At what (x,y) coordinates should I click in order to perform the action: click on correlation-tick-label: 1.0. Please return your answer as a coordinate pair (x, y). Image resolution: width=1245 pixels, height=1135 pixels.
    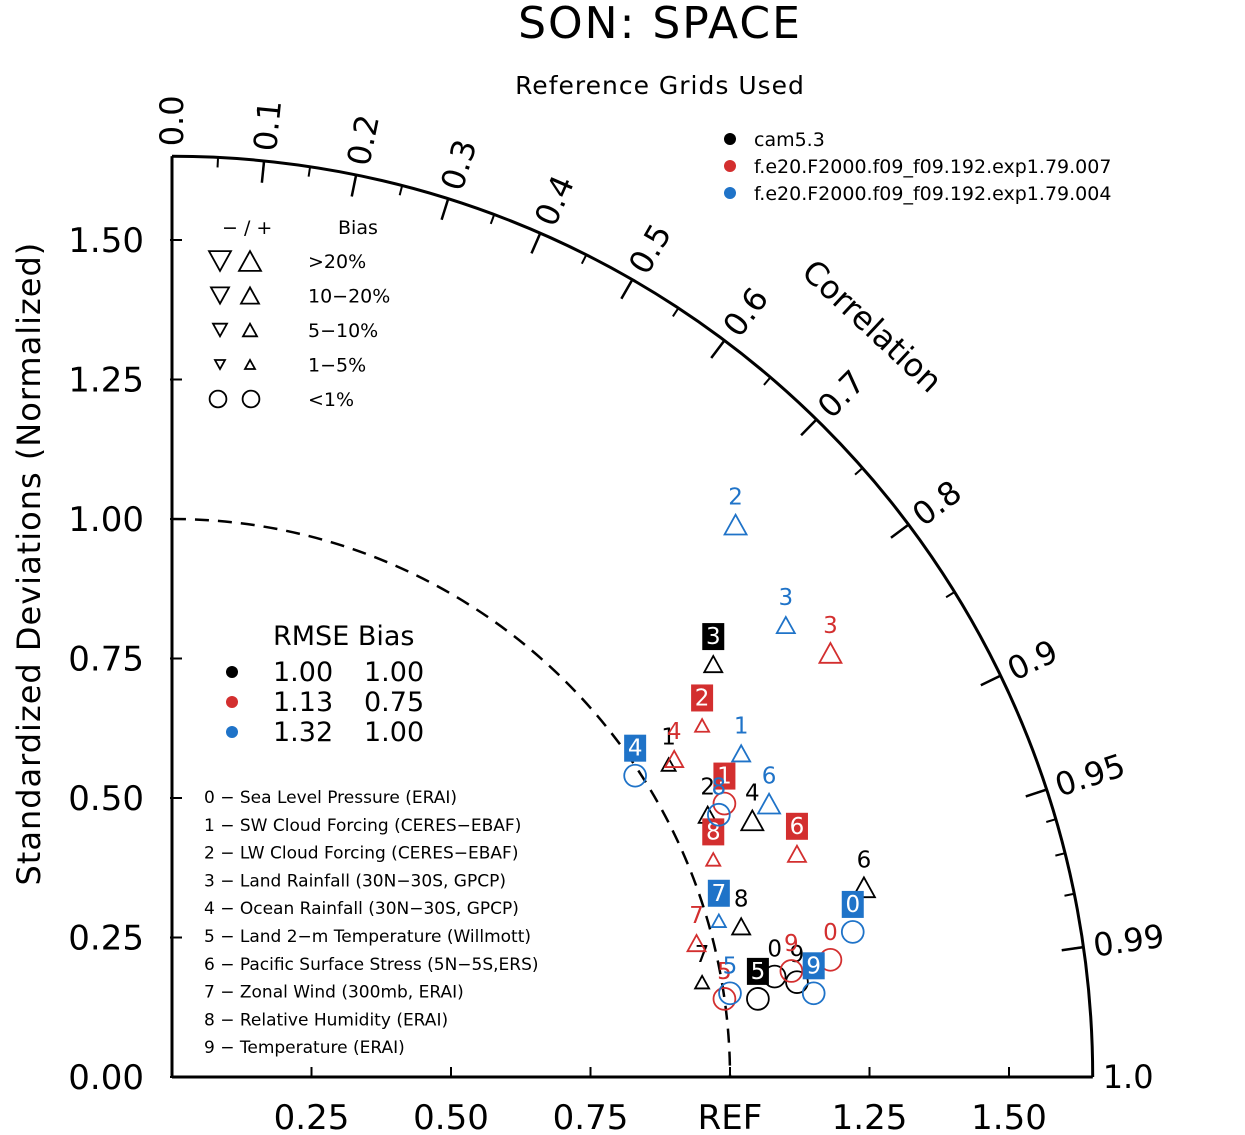
    Looking at the image, I should click on (1128, 1077).